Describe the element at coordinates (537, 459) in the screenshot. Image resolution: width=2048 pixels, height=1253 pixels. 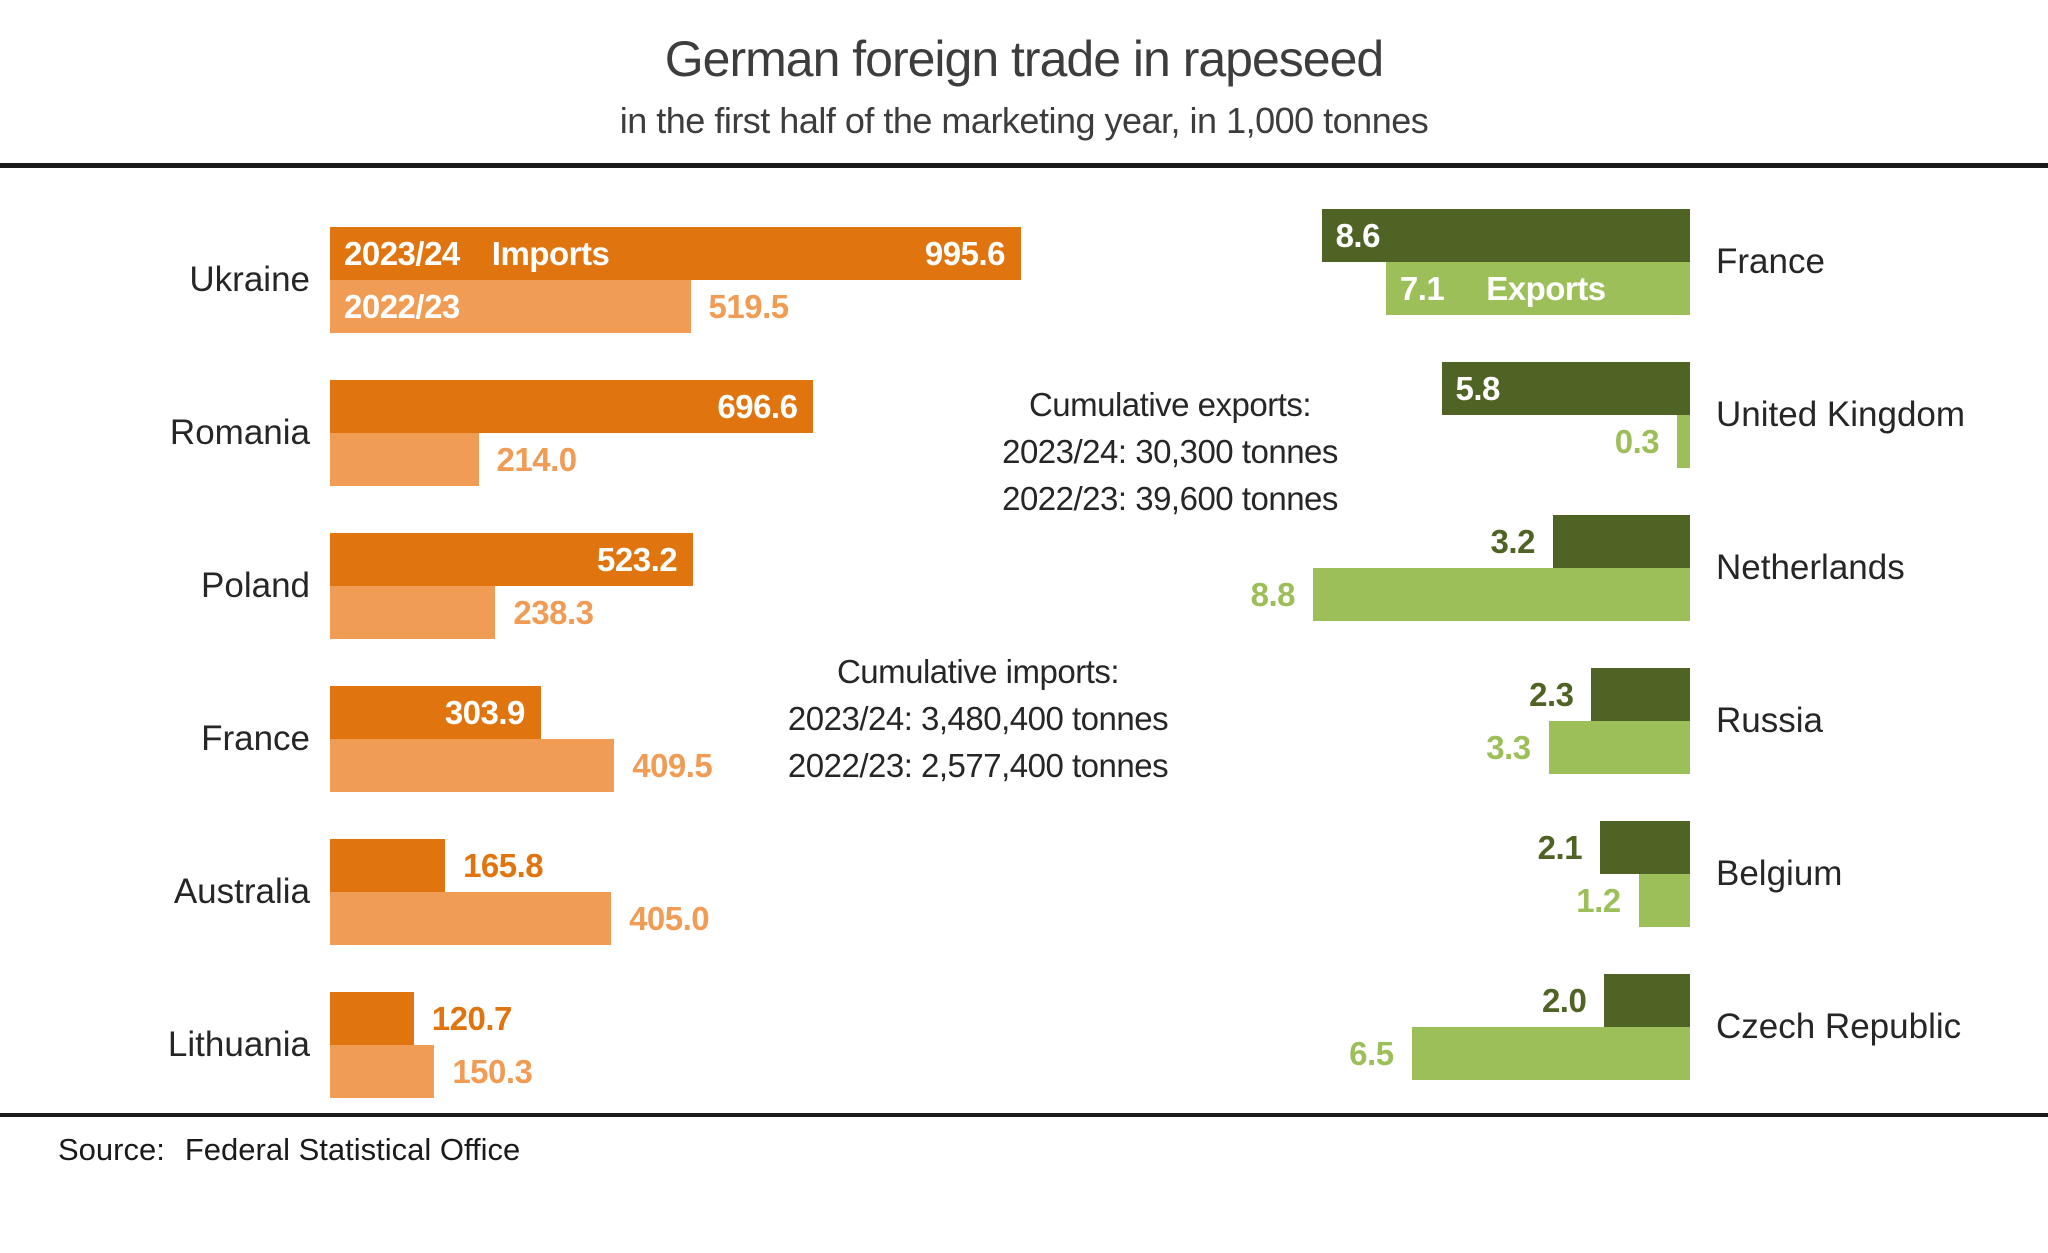
I see `import-value-previous: 214.0` at that location.